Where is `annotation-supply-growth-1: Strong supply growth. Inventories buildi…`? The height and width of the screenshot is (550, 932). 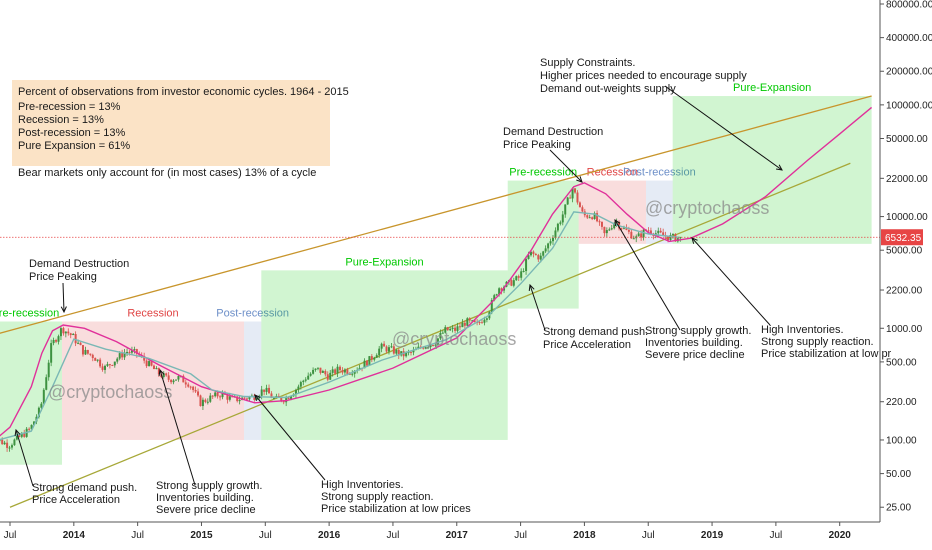 annotation-supply-growth-1: Strong supply growth. Inventories buildi… is located at coordinates (210, 498).